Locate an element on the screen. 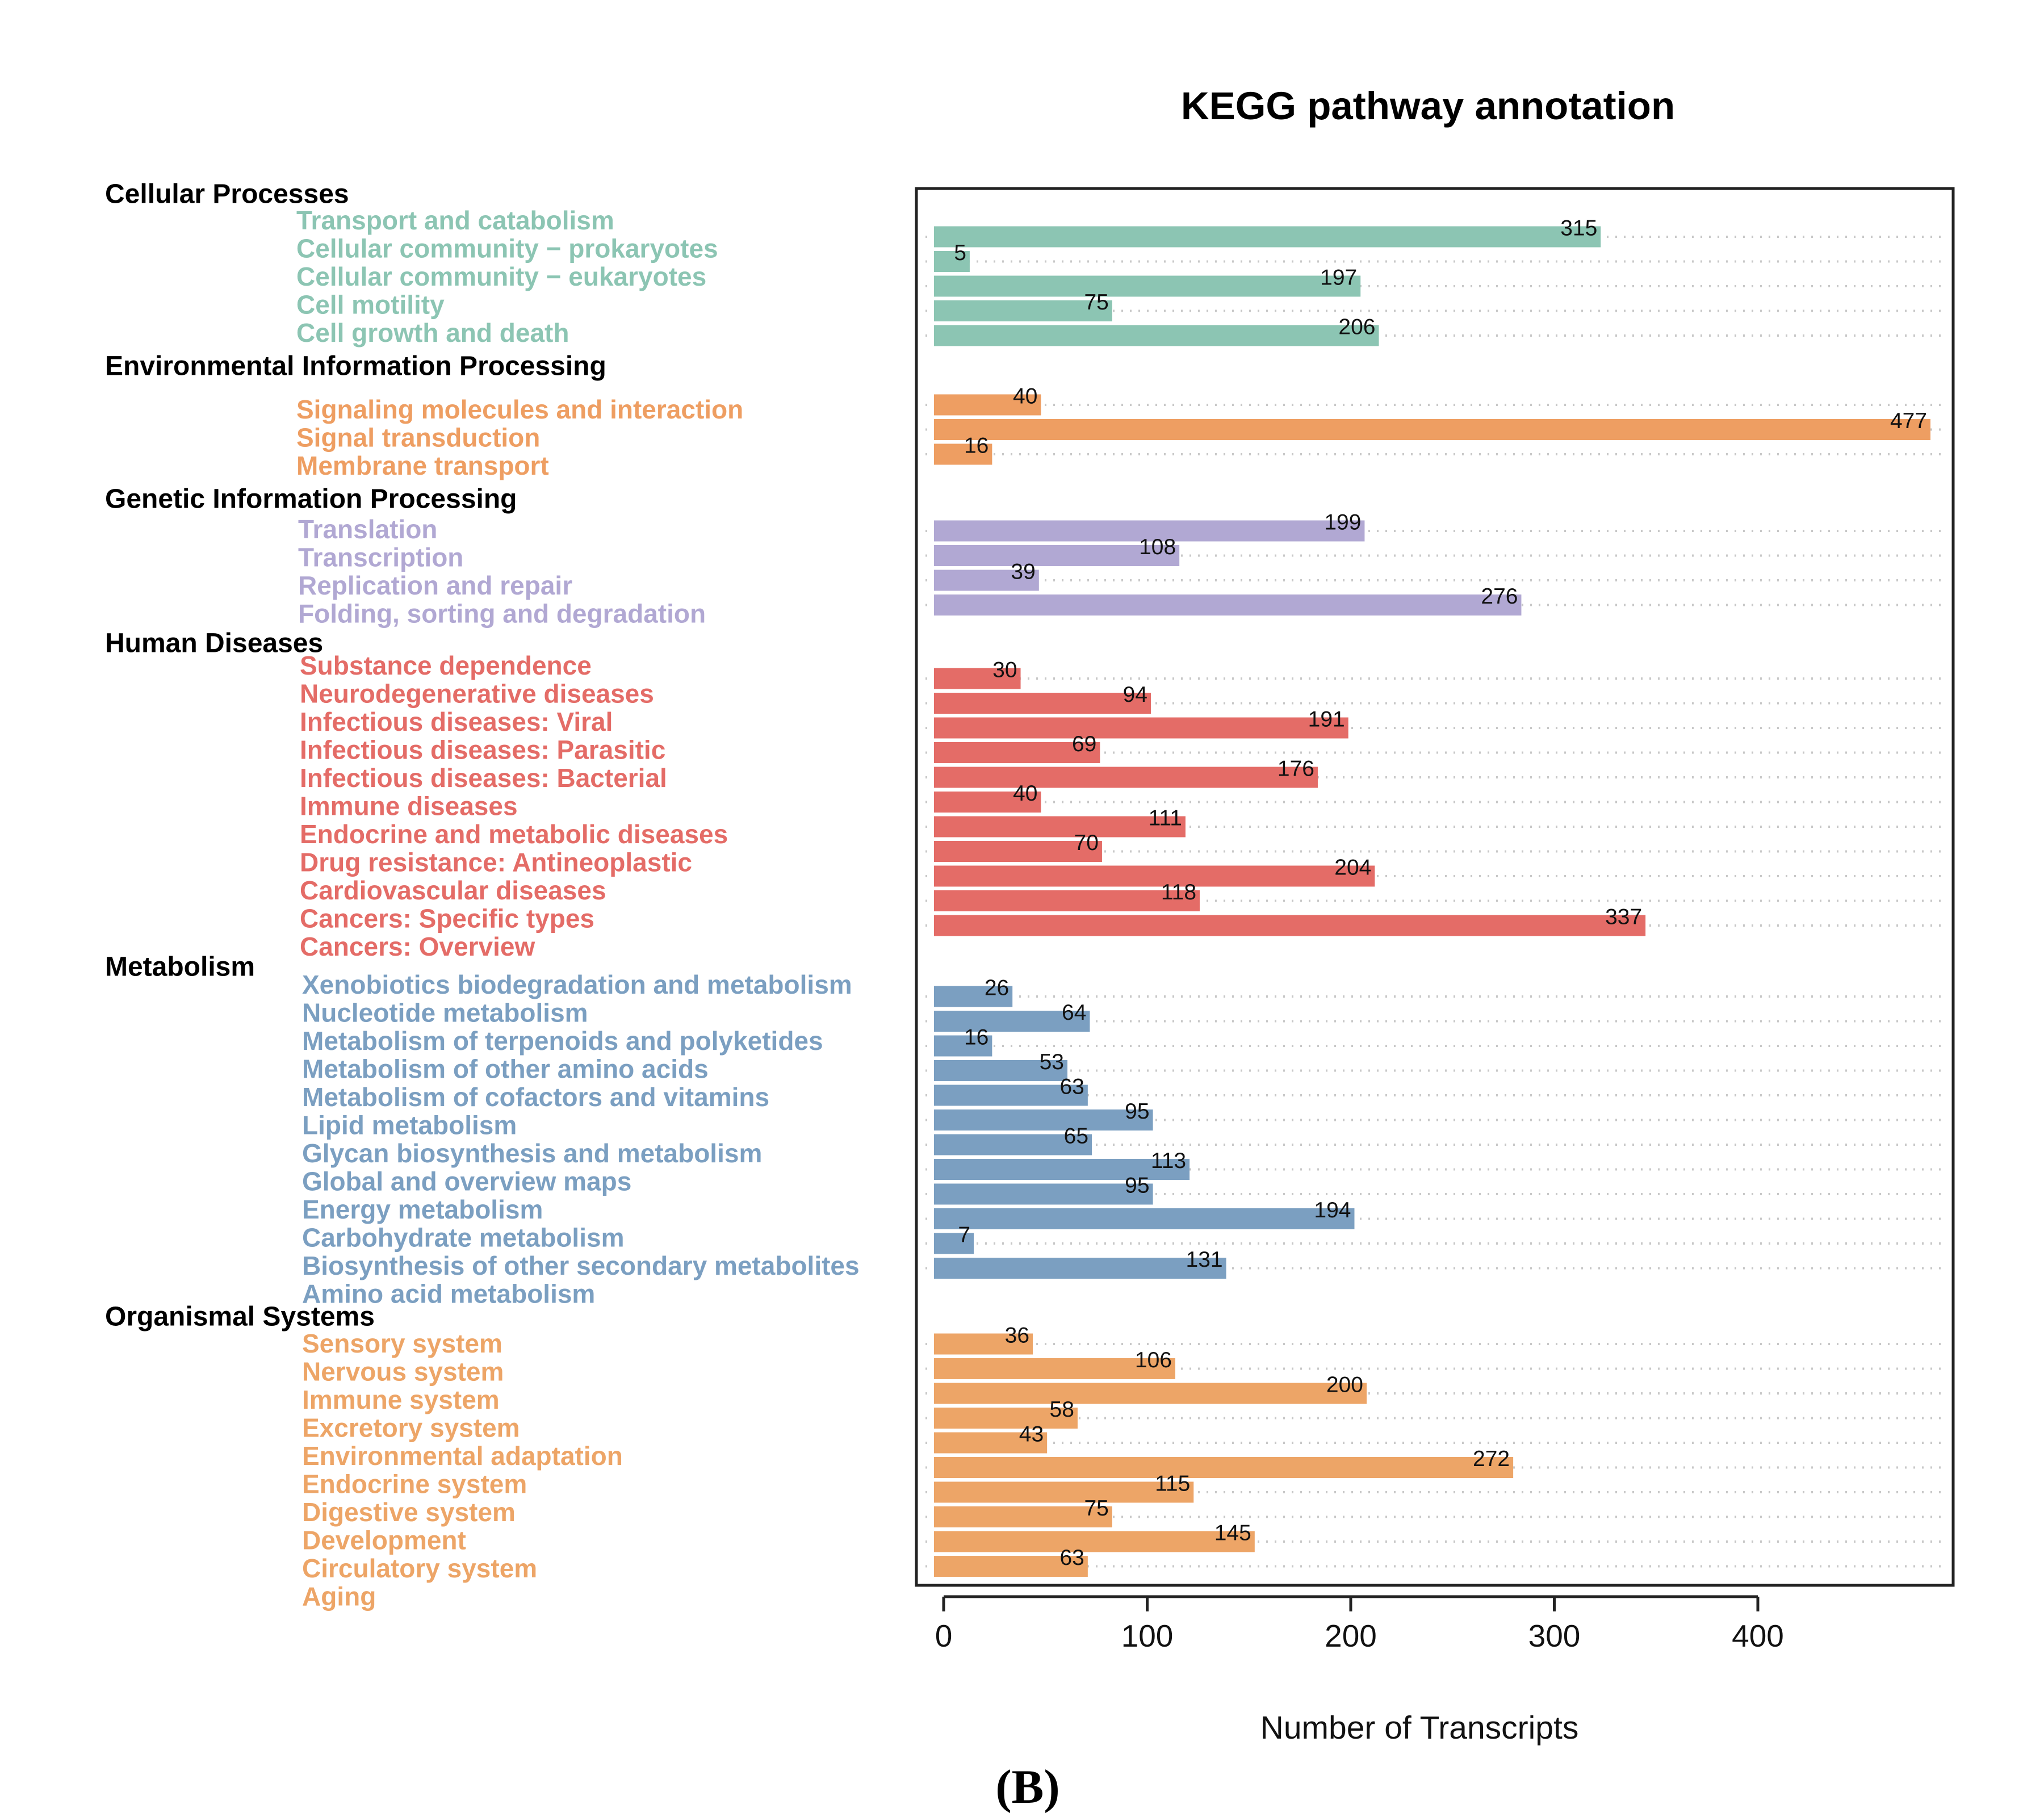 The width and height of the screenshot is (2044, 1813). bar-value-label: 65 is located at coordinates (1076, 1136).